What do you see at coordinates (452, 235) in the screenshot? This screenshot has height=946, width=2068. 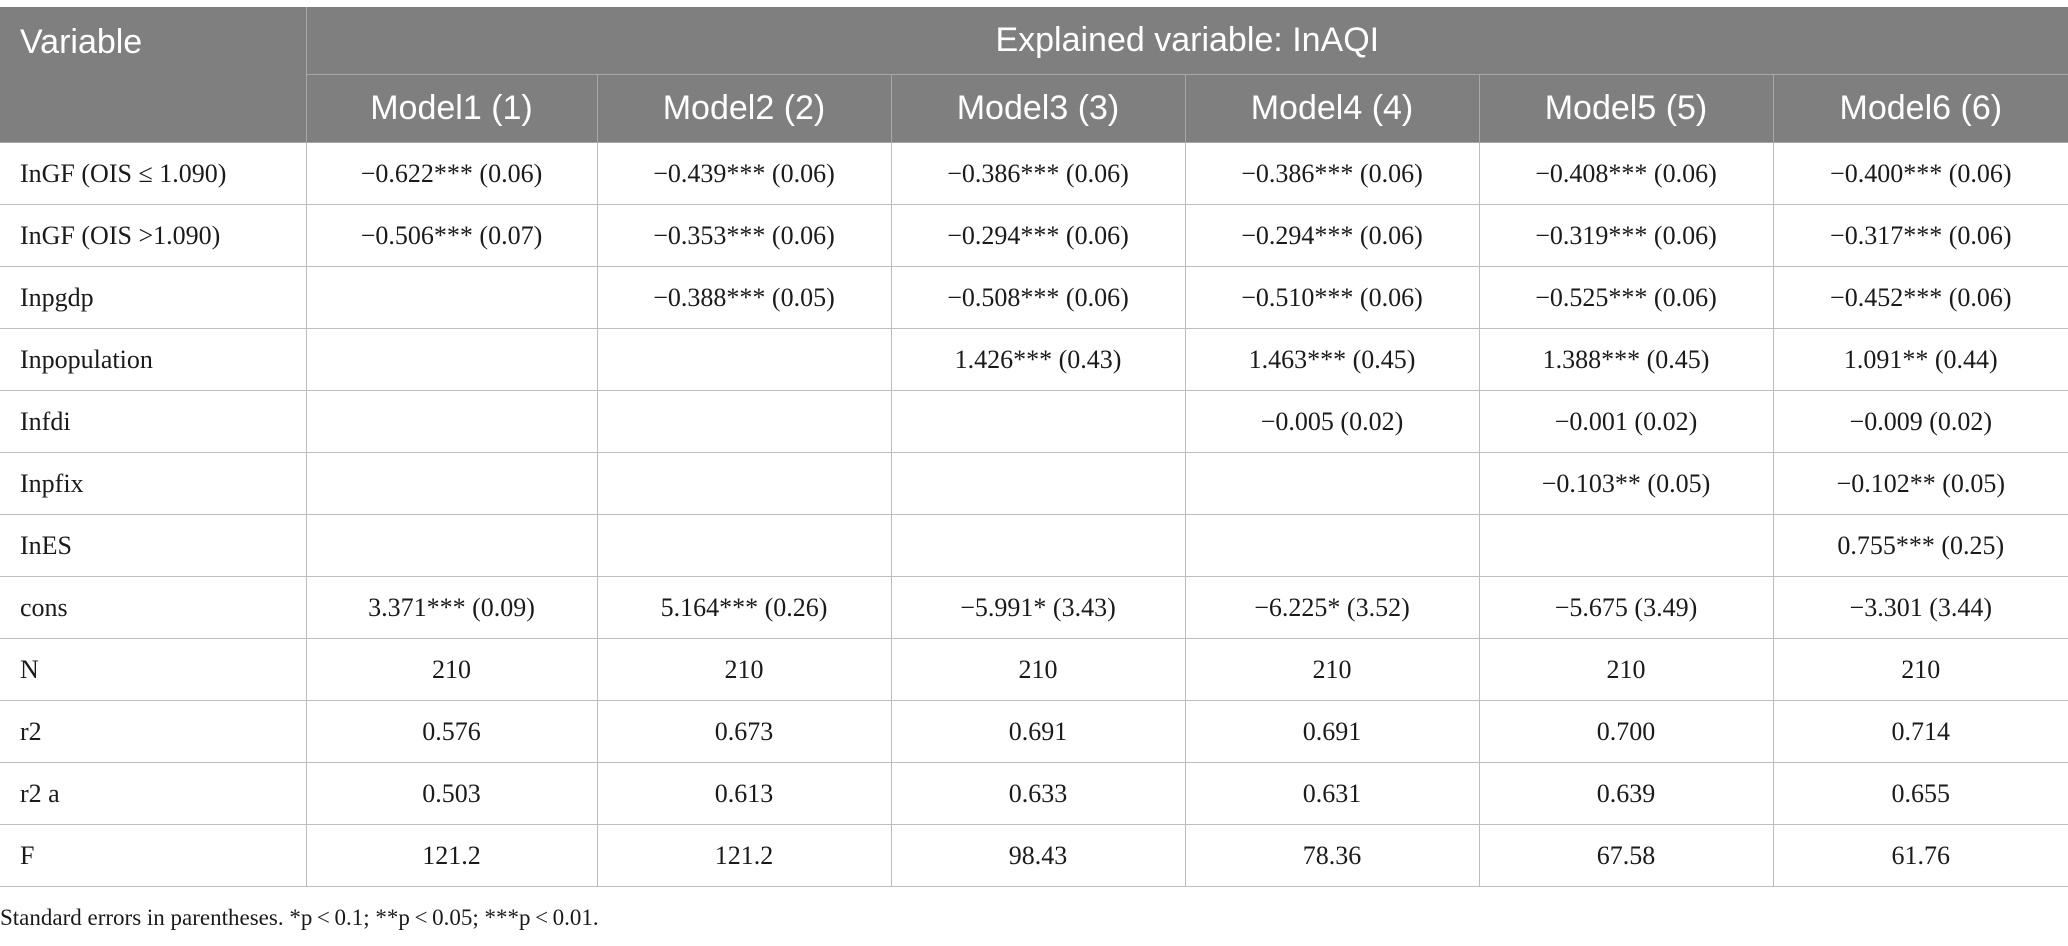 I see `coefficient-cell: −0.506*** (0.07)` at bounding box center [452, 235].